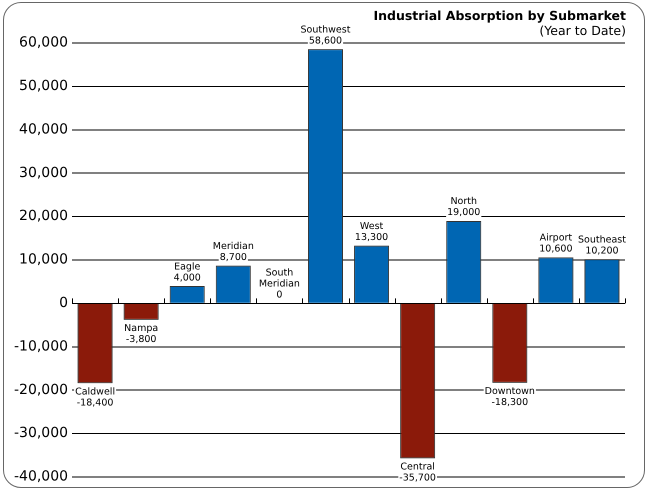  What do you see at coordinates (602, 250) in the screenshot?
I see `data-label: 10,200` at bounding box center [602, 250].